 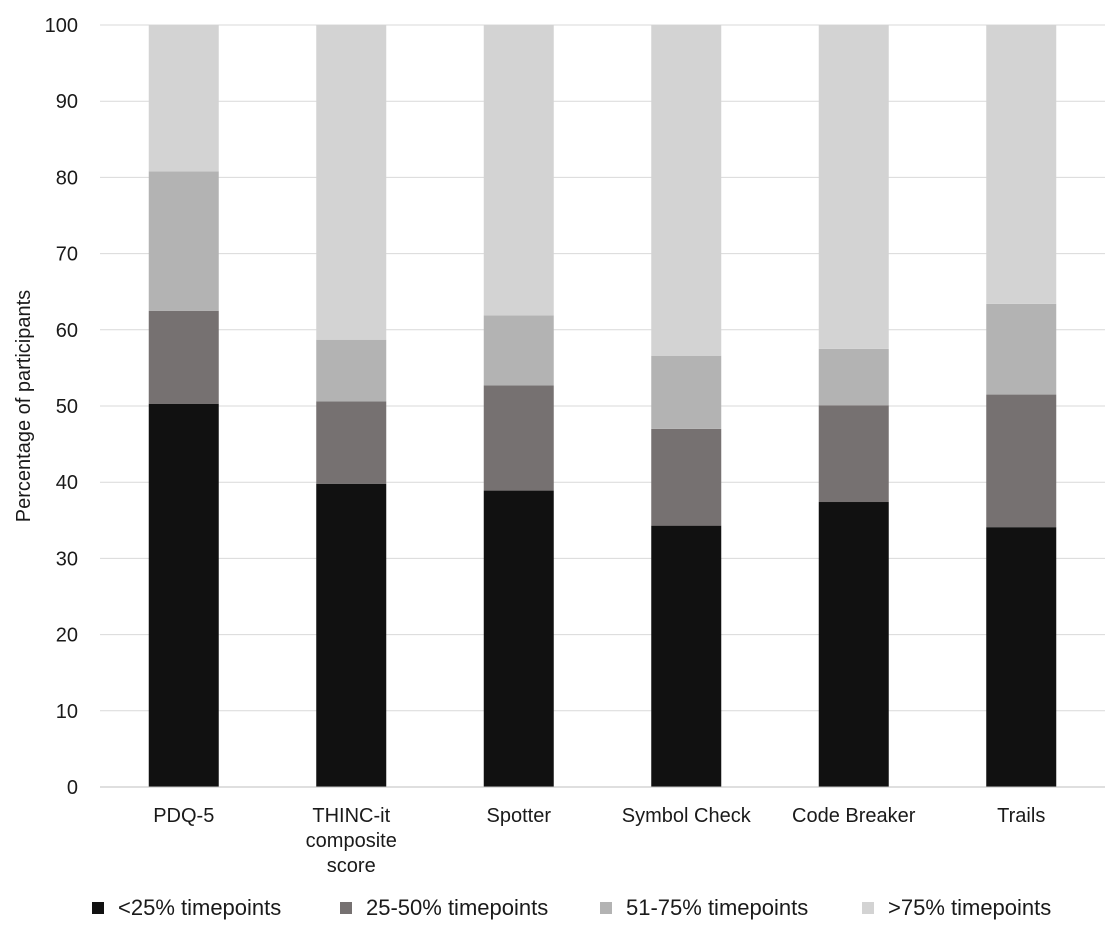 I want to click on x-category-label: PDQ-5, so click(x=183, y=816).